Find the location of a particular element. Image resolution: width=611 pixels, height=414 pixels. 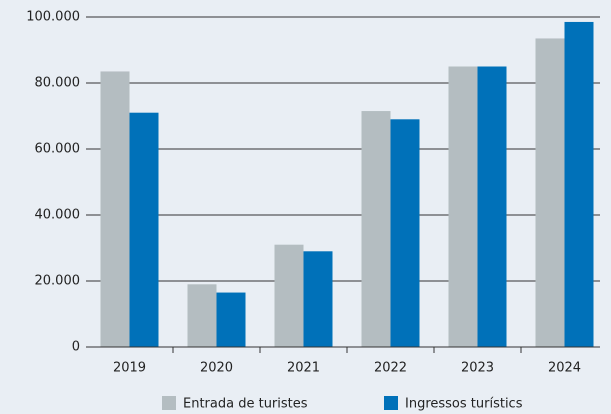

x-tick-label: 2022 is located at coordinates (390, 368).